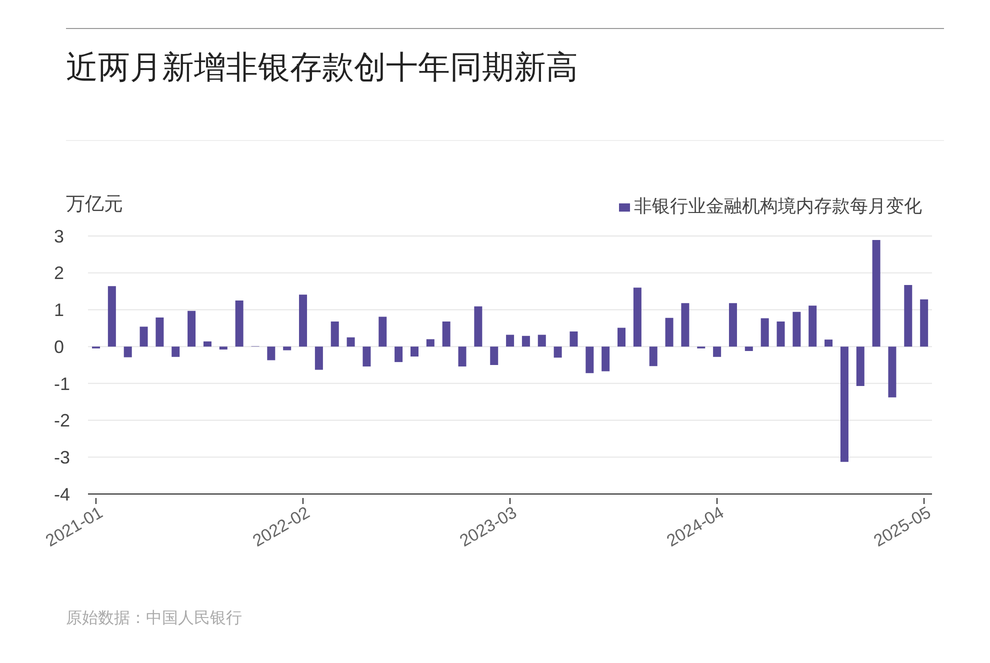 This screenshot has width=990, height=663. What do you see at coordinates (62, 420) in the screenshot?
I see `y-tick-label: -2` at bounding box center [62, 420].